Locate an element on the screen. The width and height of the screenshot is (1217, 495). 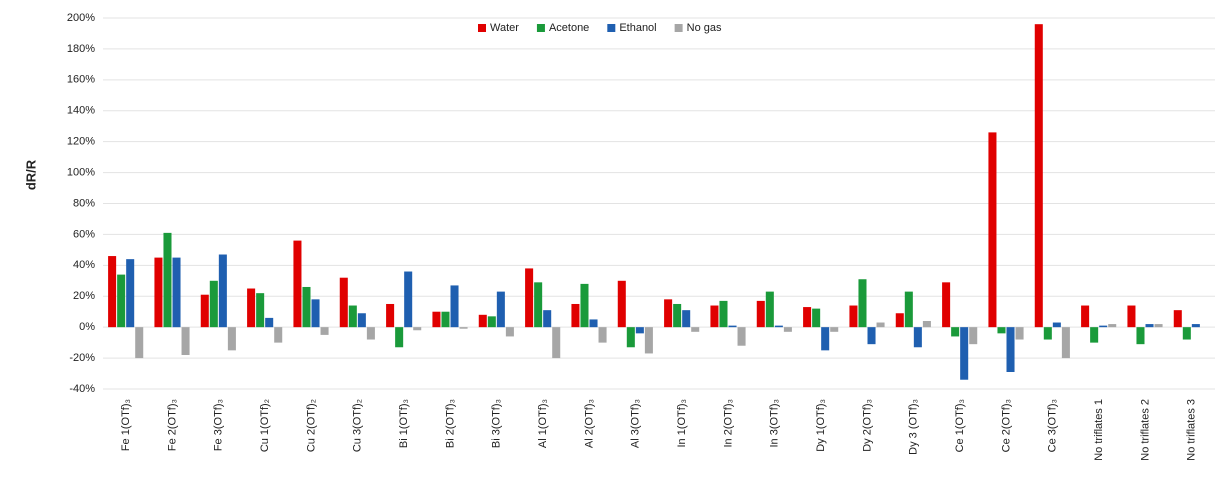
y-tick-label: 0% is located at coordinates (87, 327).